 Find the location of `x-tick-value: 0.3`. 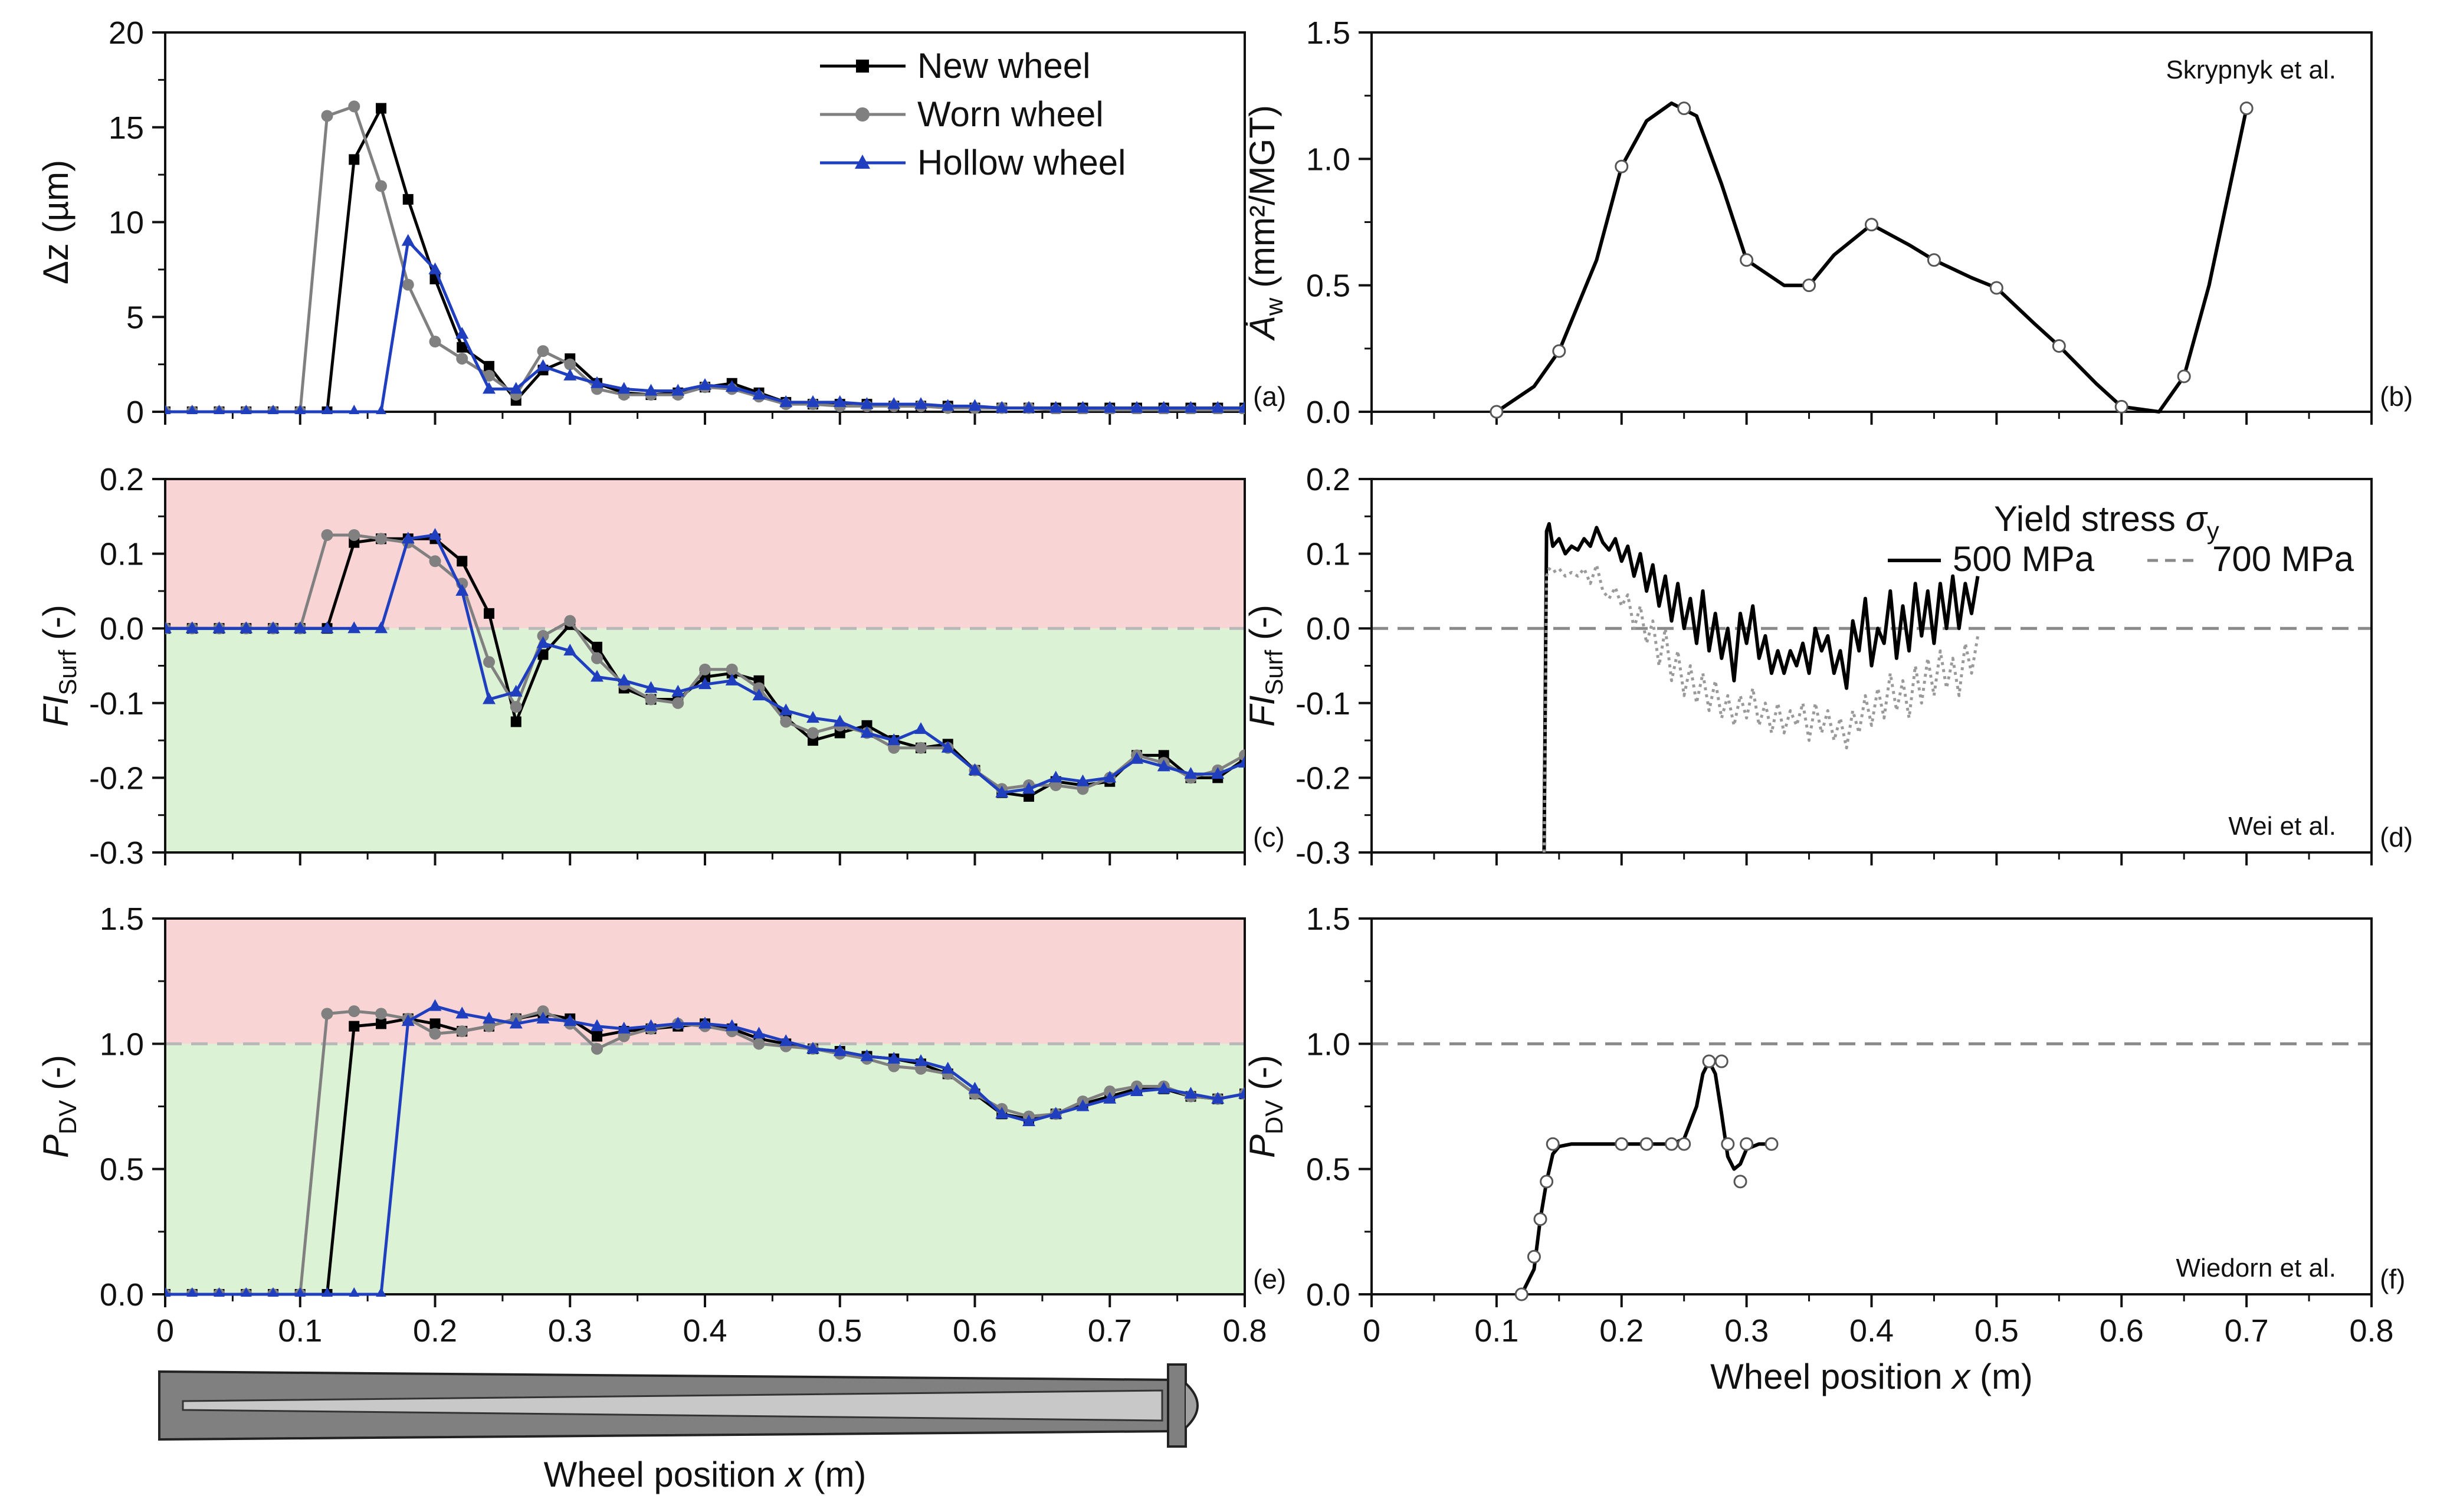

x-tick-value: 0.3 is located at coordinates (1746, 1331).